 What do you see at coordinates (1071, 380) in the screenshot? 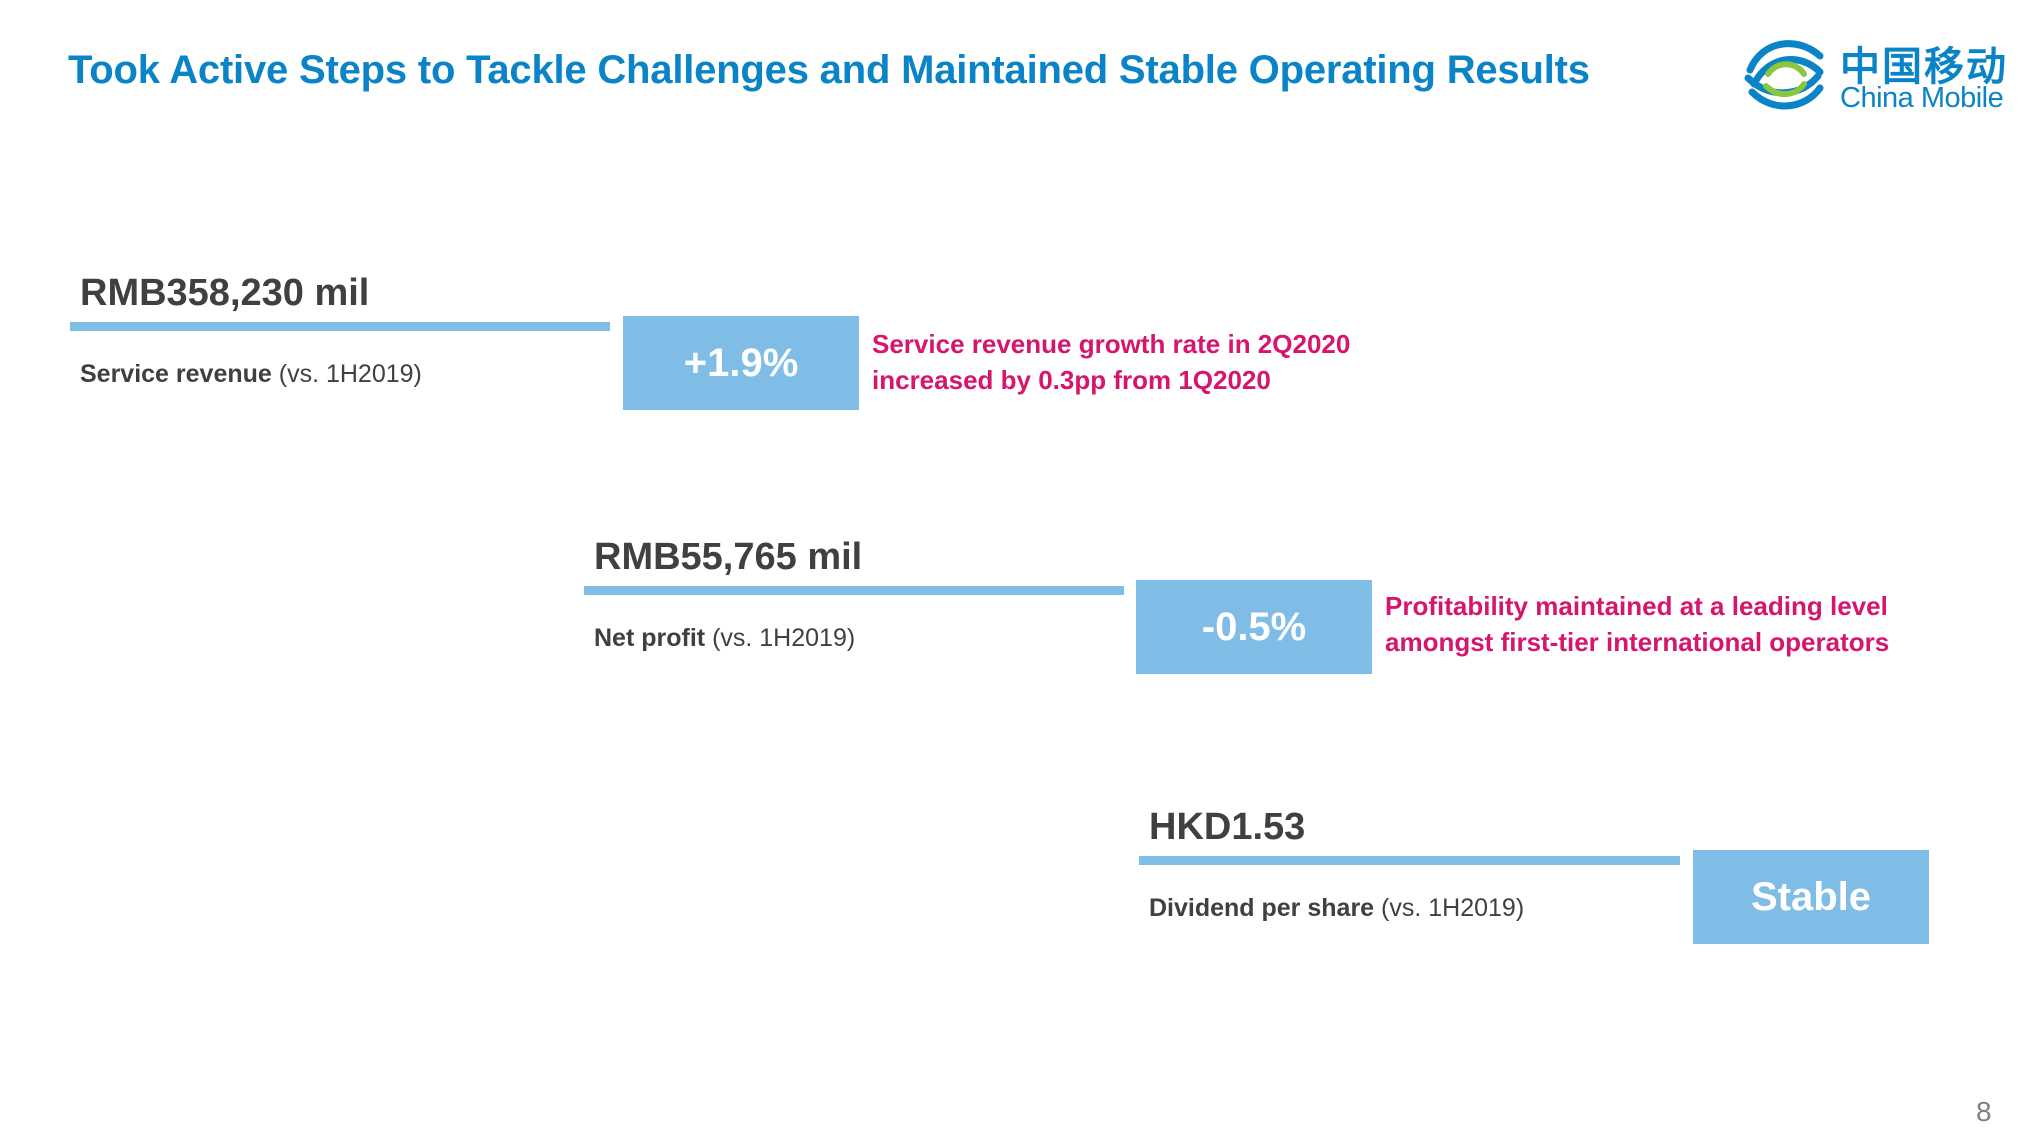
I see `metric-note-line: increased by 0.3pp from 1Q2020` at bounding box center [1071, 380].